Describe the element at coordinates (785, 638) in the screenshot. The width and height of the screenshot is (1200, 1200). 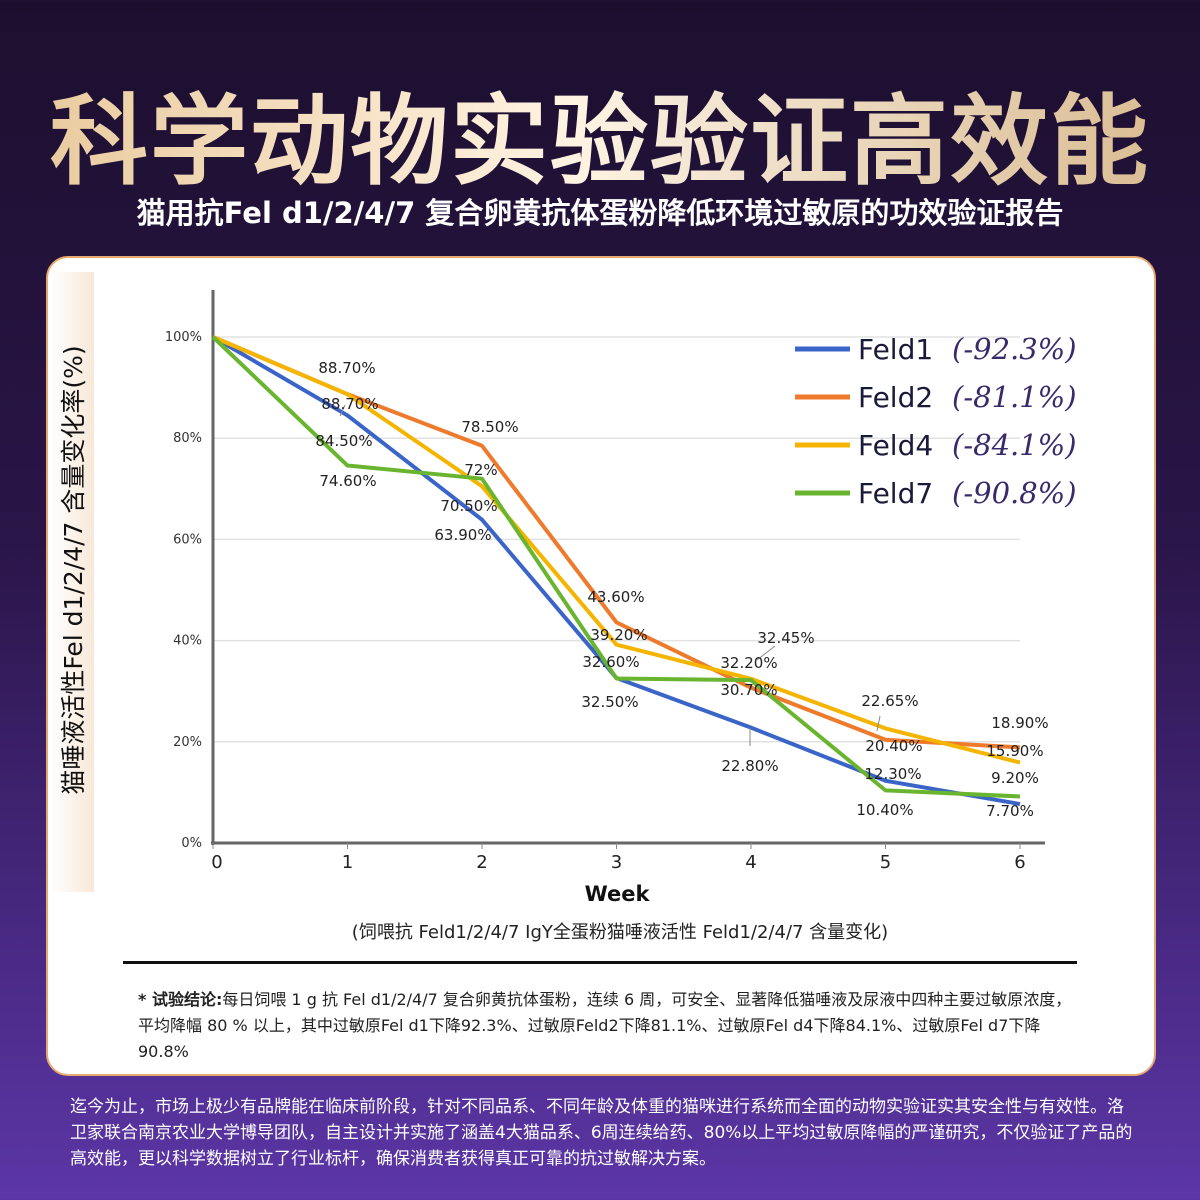
I see `data-label: 32.45%` at that location.